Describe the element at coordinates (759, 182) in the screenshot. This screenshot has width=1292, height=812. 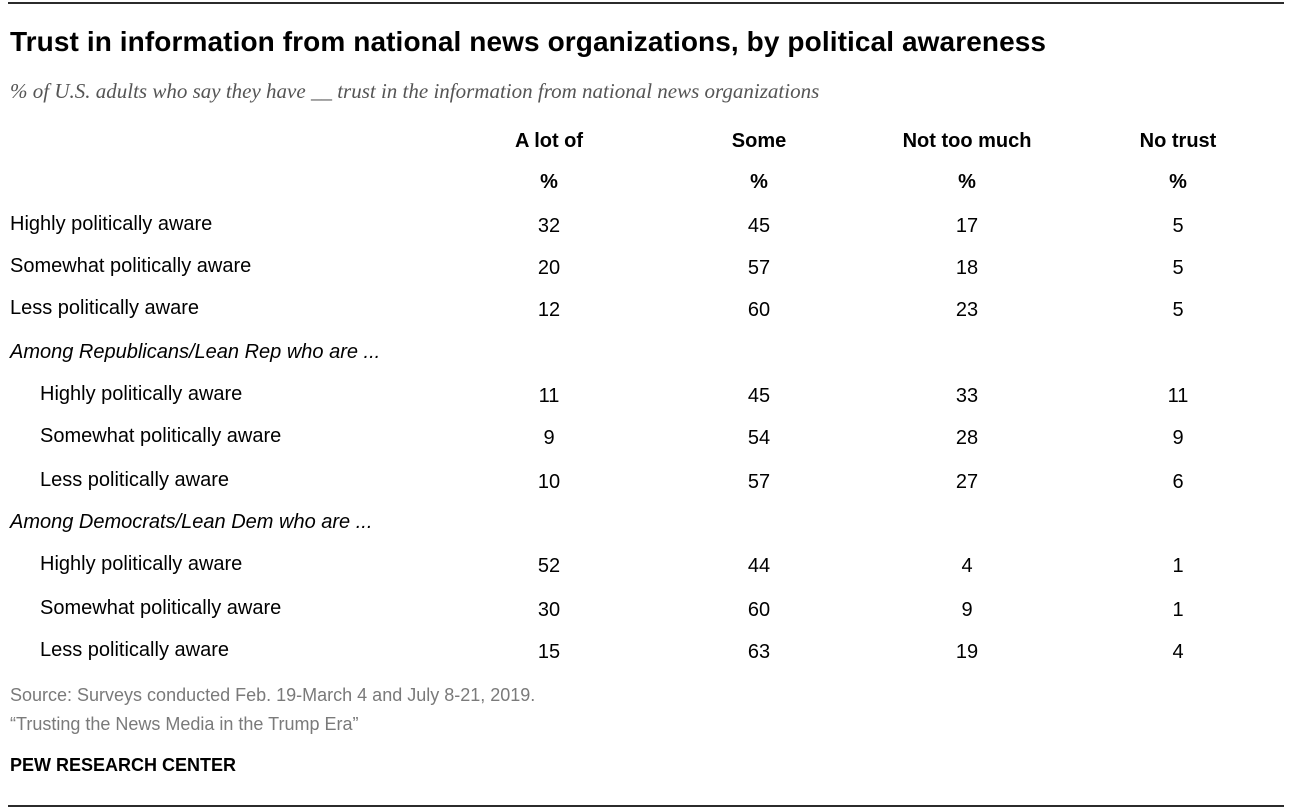
I see `unit-label-some: %` at that location.